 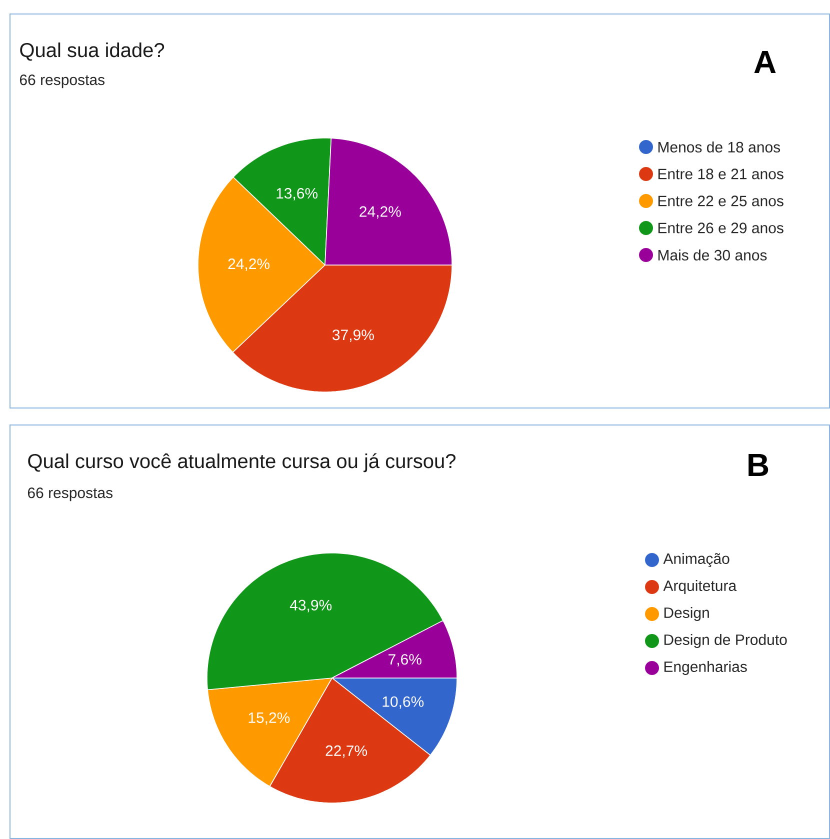 I want to click on text: A, so click(x=765, y=61).